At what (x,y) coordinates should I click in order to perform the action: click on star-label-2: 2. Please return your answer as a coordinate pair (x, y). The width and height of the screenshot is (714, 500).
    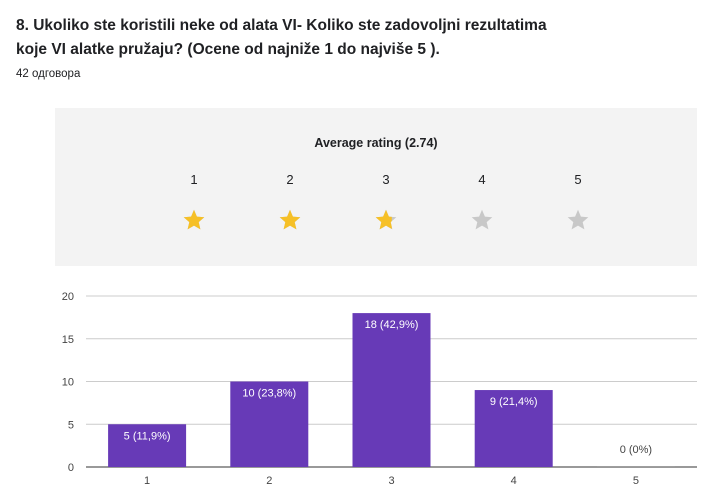
    Looking at the image, I should click on (290, 179).